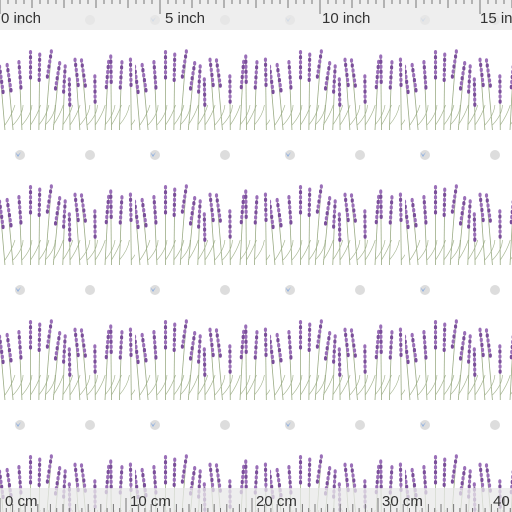 The image size is (512, 512). What do you see at coordinates (21, 18) in the screenshot?
I see `ruler-label: 0 inch` at bounding box center [21, 18].